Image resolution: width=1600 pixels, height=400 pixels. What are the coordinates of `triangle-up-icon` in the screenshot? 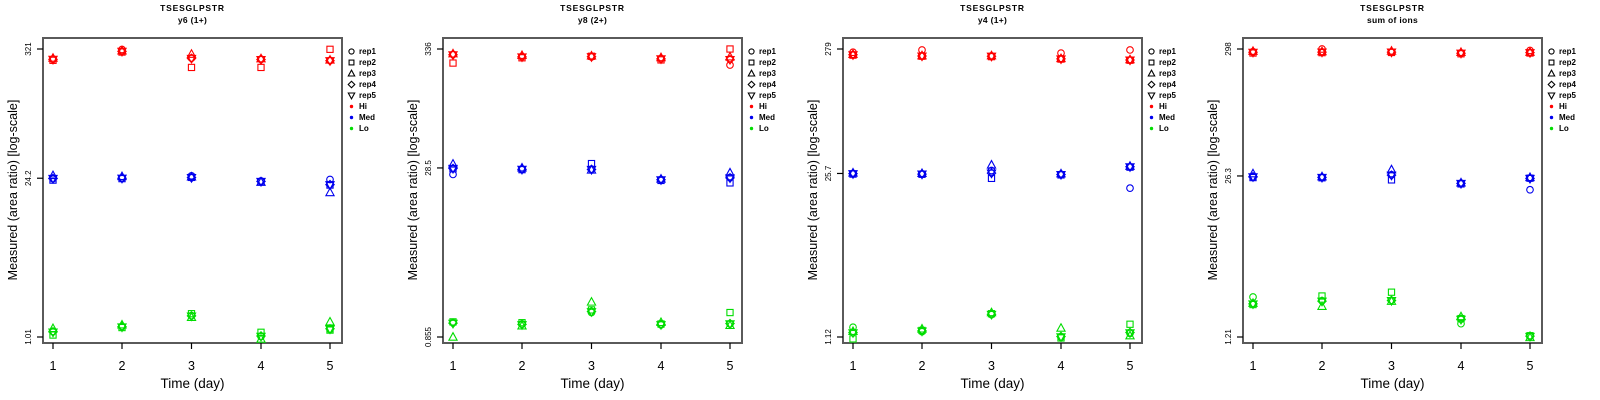 It's located at (1551, 72).